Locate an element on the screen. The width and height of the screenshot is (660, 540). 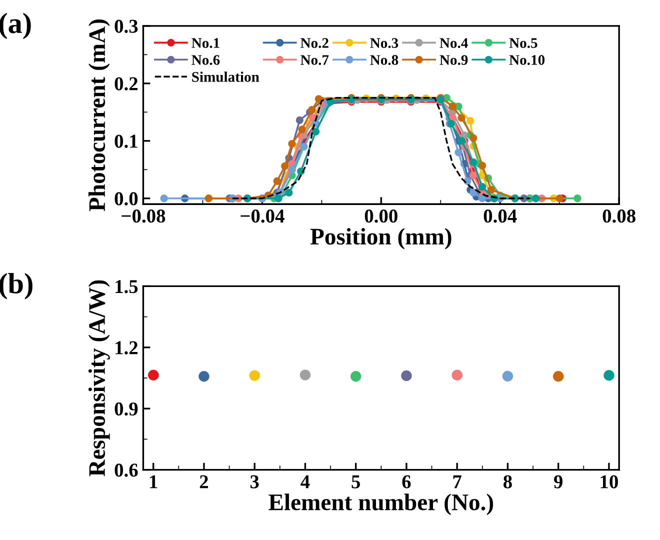
y-tick-label: 0.9 is located at coordinates (126, 409).